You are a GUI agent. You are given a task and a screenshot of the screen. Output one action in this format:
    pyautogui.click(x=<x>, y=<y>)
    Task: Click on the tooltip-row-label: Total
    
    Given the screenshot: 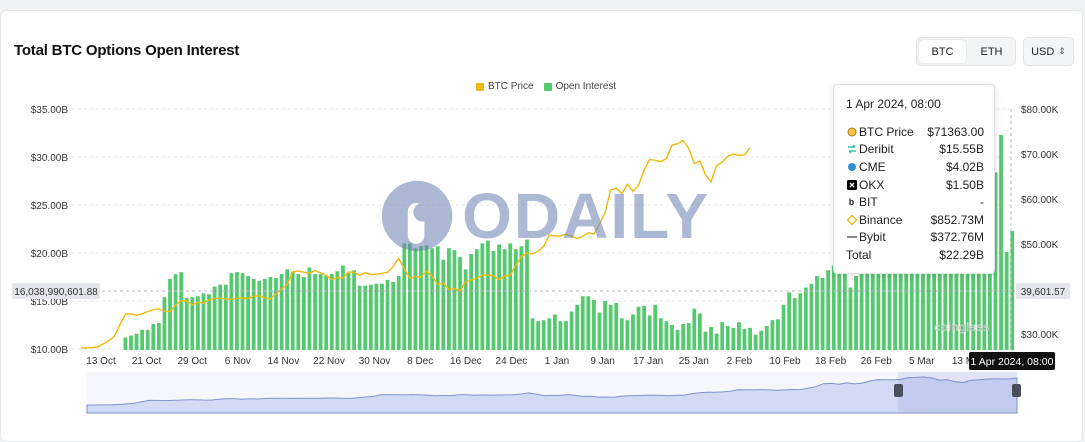 What is the action you would take?
    pyautogui.click(x=859, y=254)
    